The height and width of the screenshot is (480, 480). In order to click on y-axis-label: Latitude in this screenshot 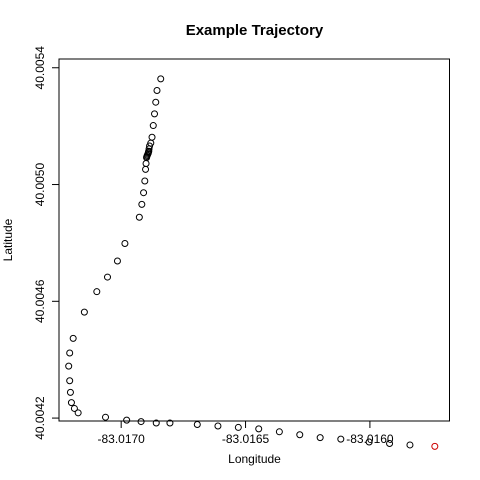, I will do `click(8, 239)`.